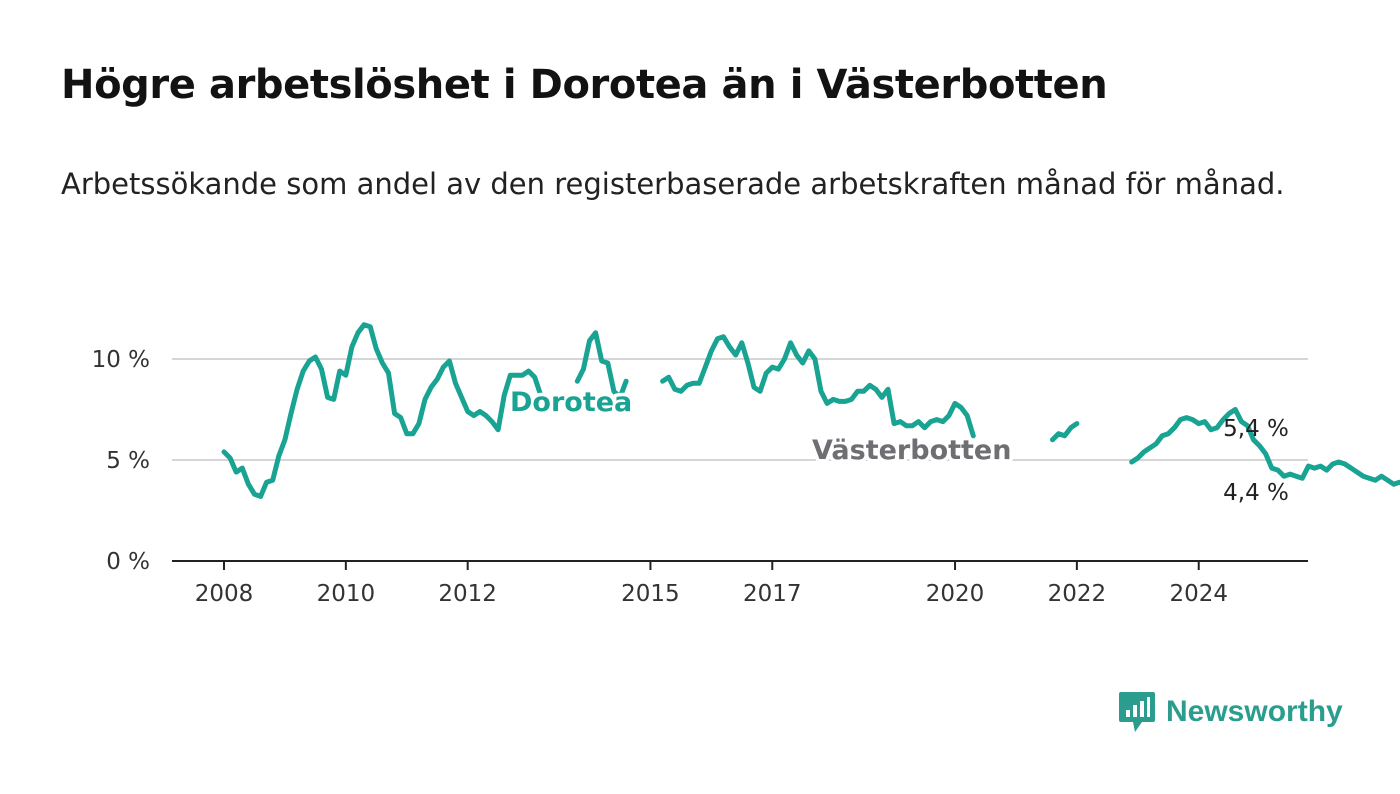 The width and height of the screenshot is (1400, 794). Describe the element at coordinates (224, 594) in the screenshot. I see `x-tick-label: 2008` at that location.